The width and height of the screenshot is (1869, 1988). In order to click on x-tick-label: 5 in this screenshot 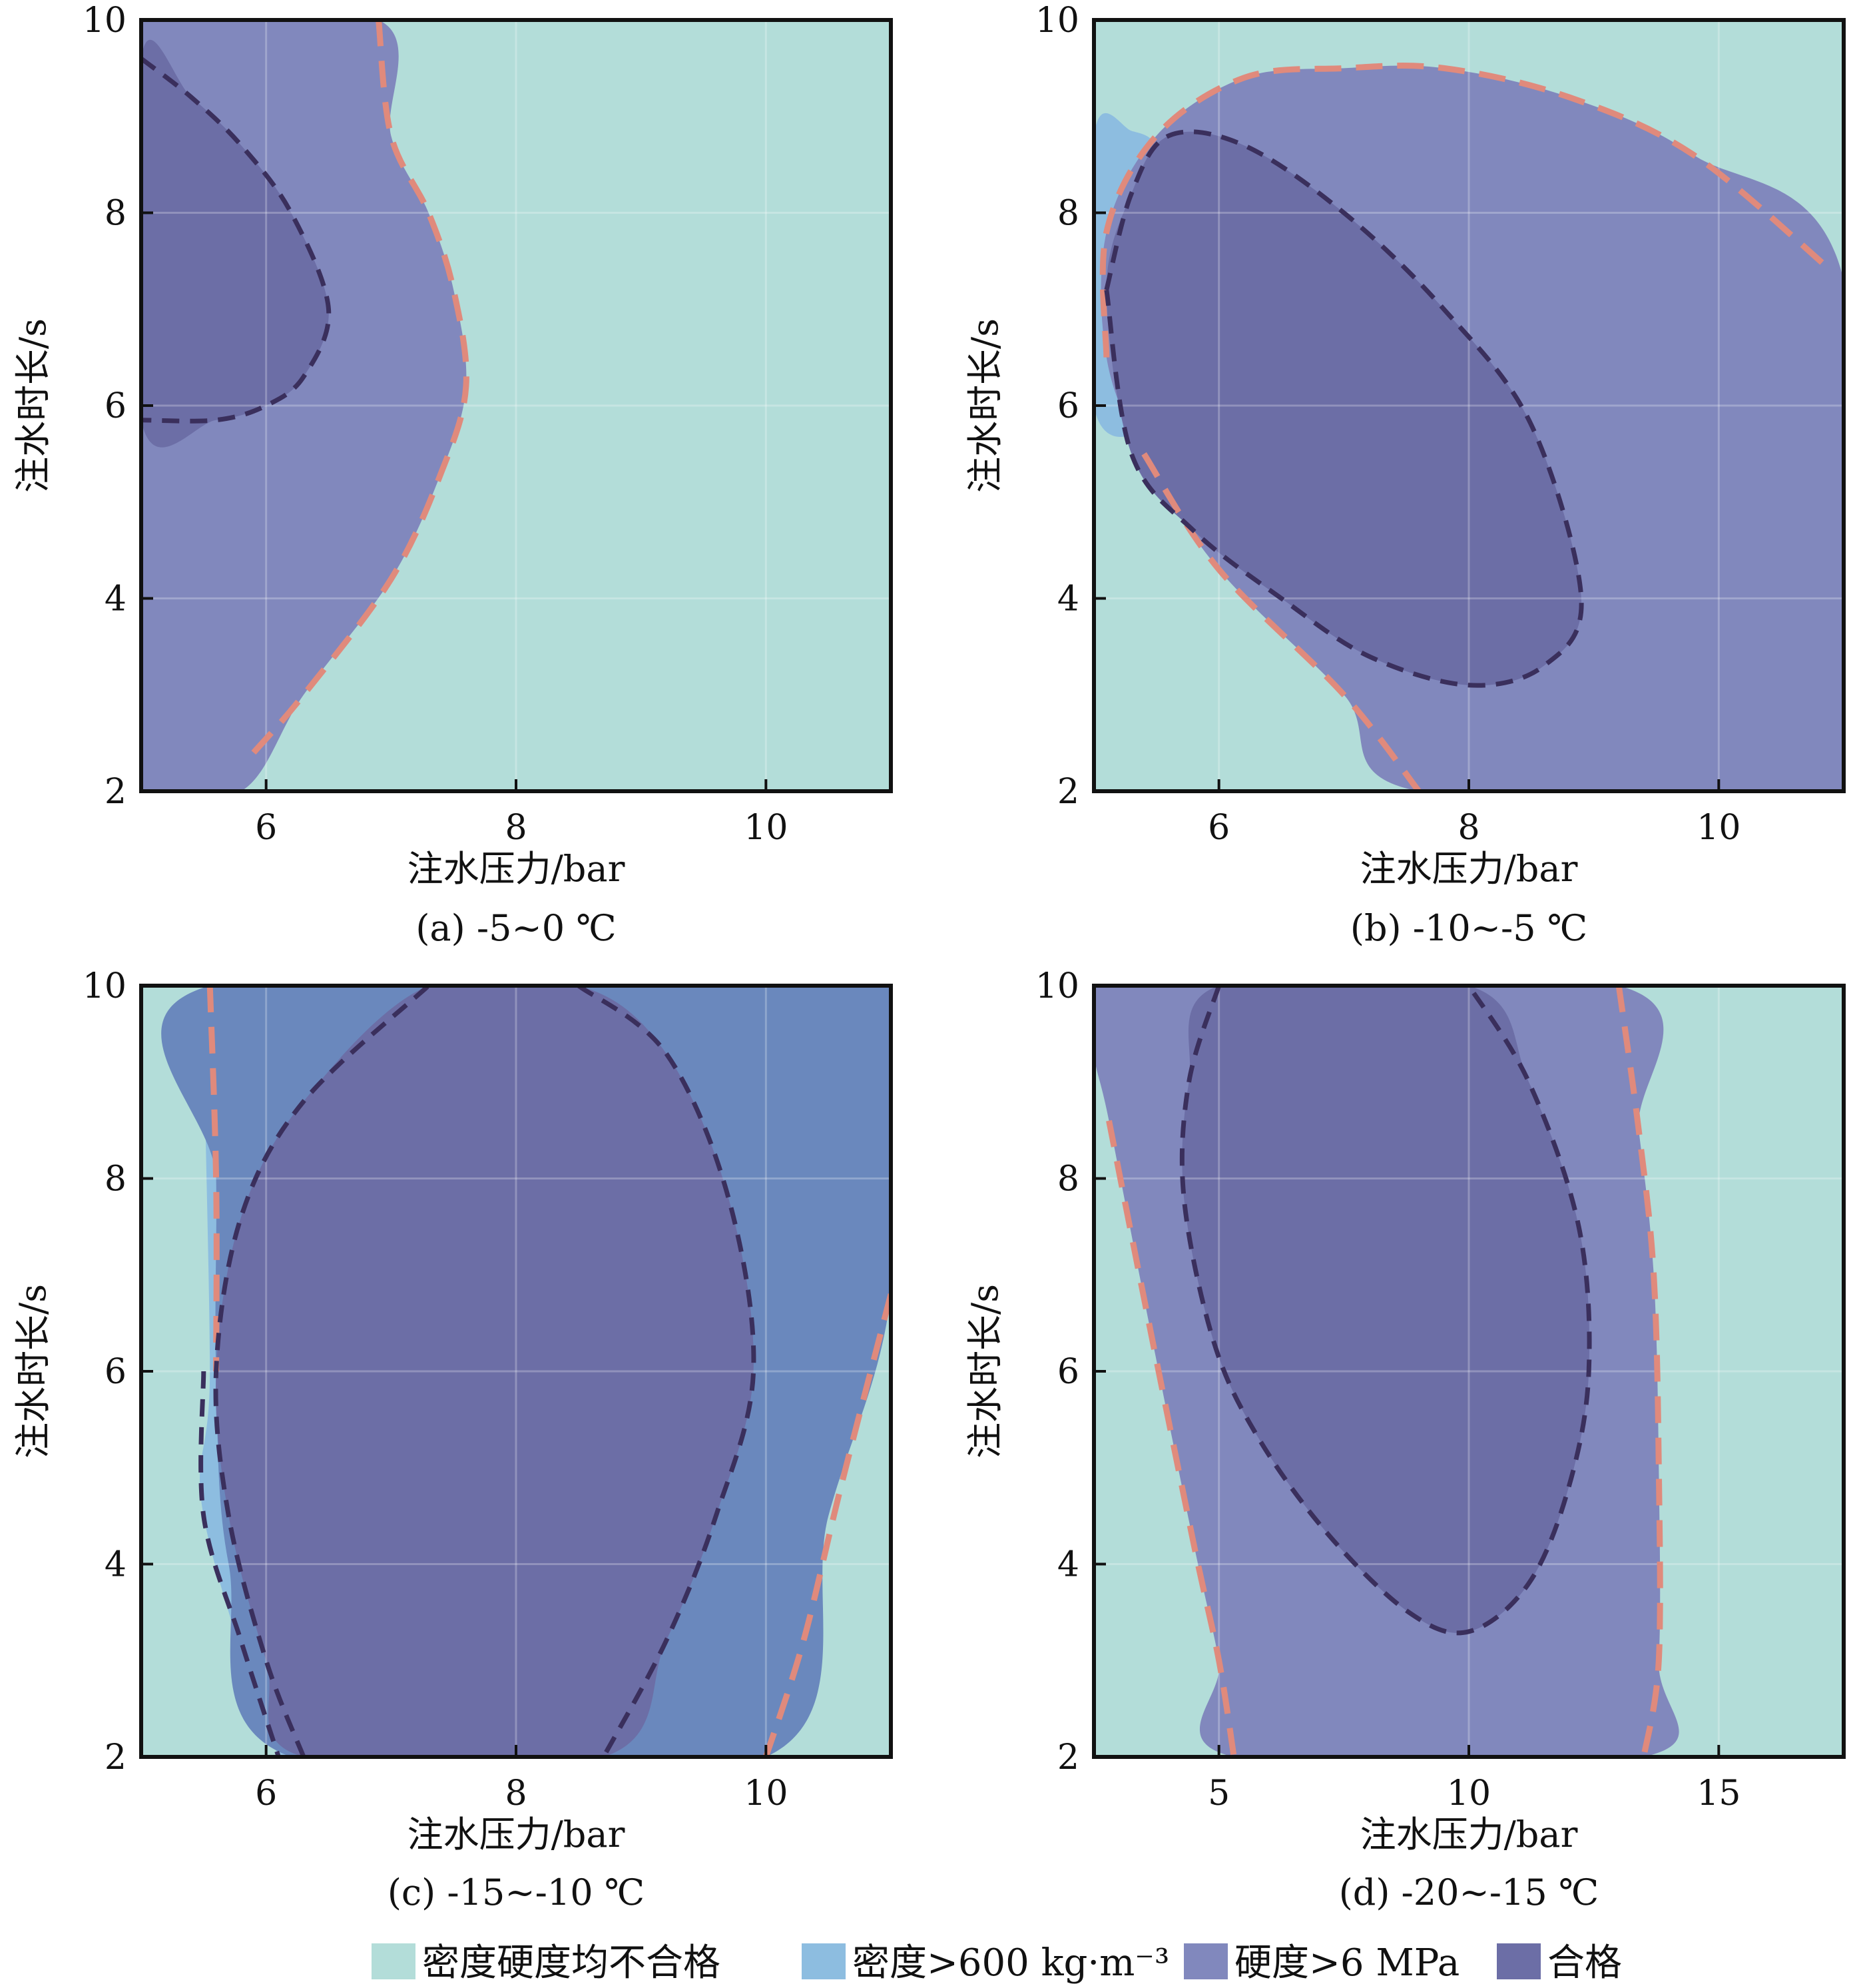, I will do `click(1219, 1794)`.